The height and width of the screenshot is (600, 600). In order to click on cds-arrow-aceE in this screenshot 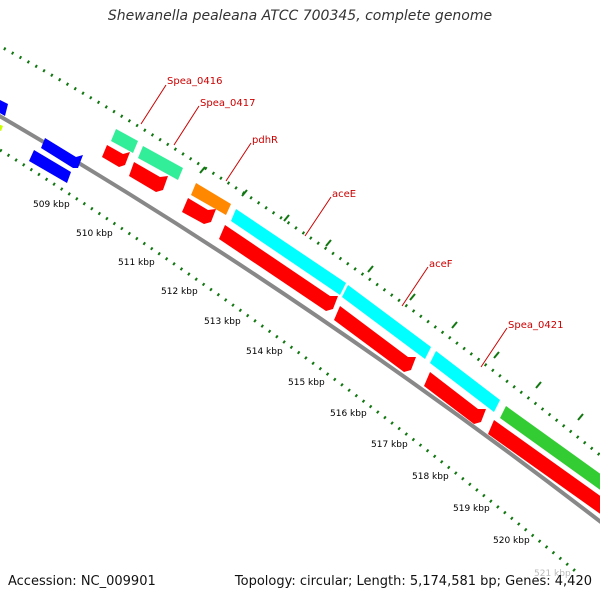, I will do `click(278, 268)`.